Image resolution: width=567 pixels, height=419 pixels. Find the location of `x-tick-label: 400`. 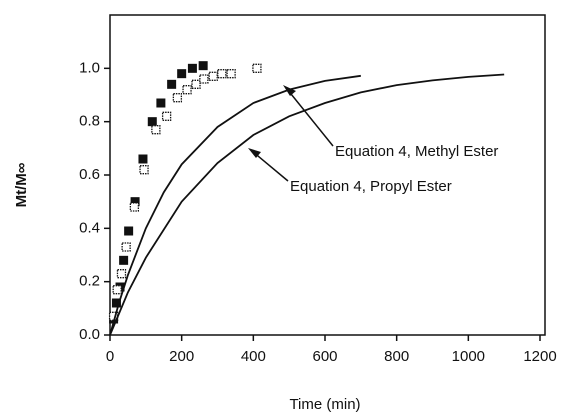

x-tick-label: 400 is located at coordinates (253, 356).